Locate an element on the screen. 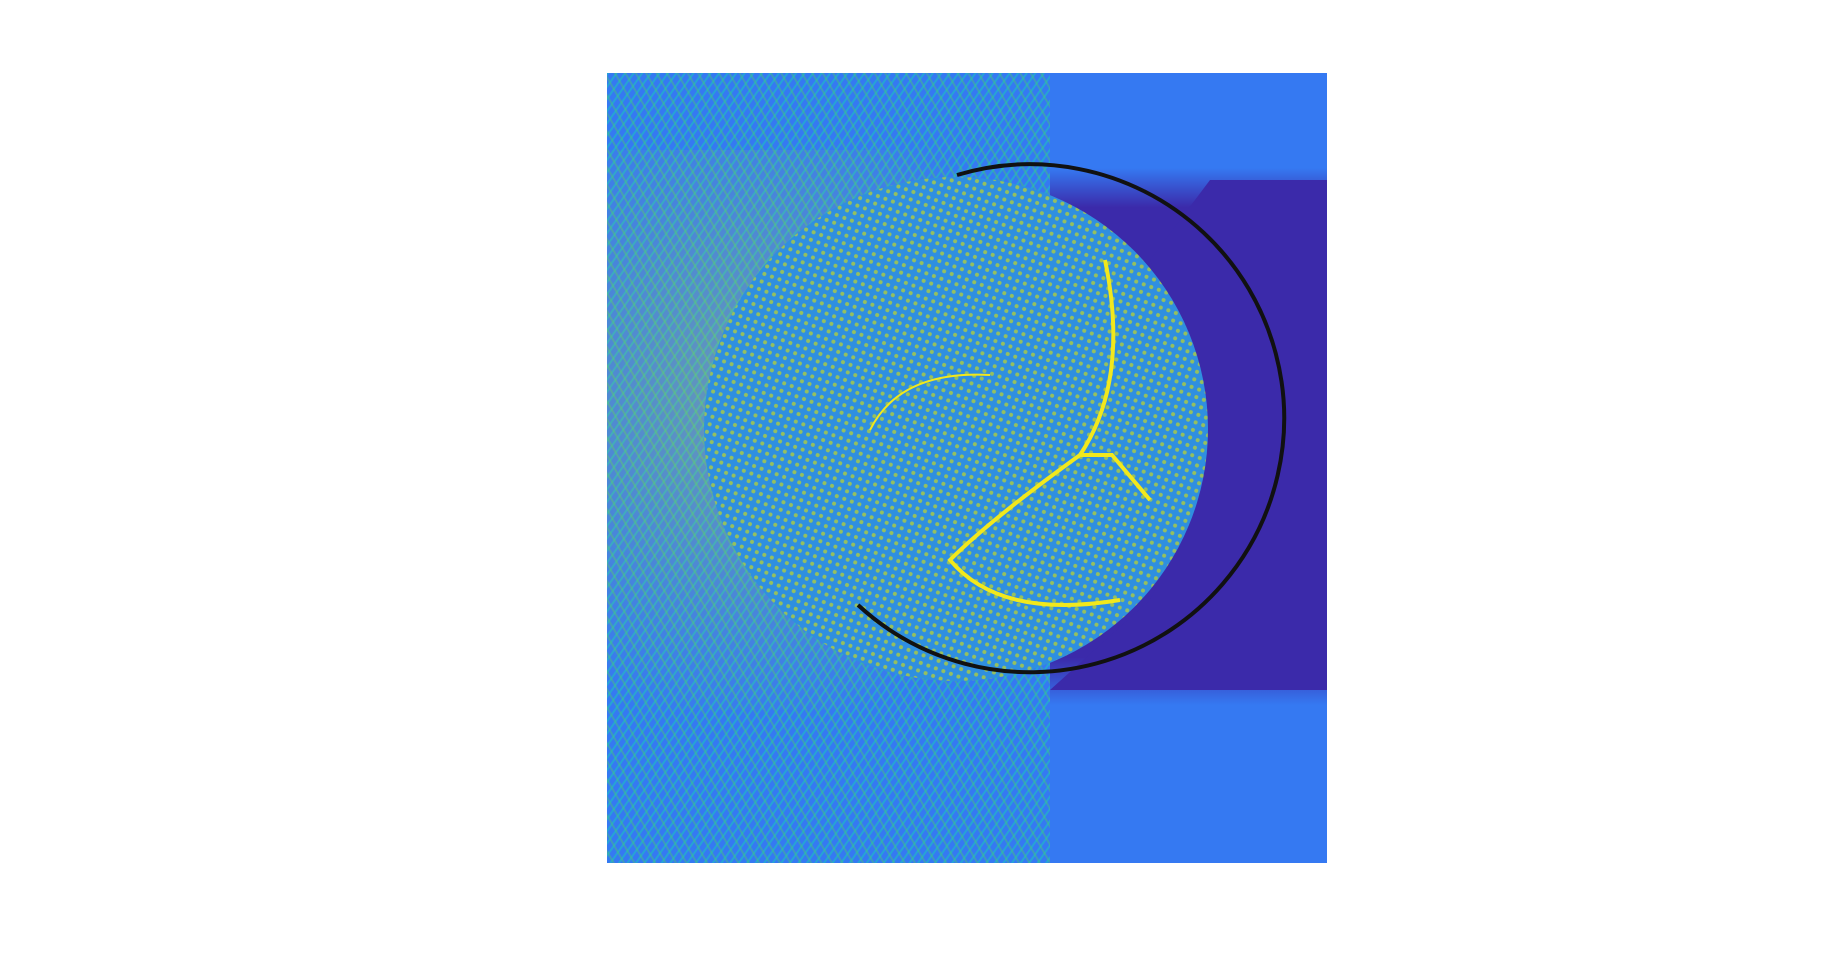 This screenshot has height=961, width=1848. cavity-field is located at coordinates (956, 429).